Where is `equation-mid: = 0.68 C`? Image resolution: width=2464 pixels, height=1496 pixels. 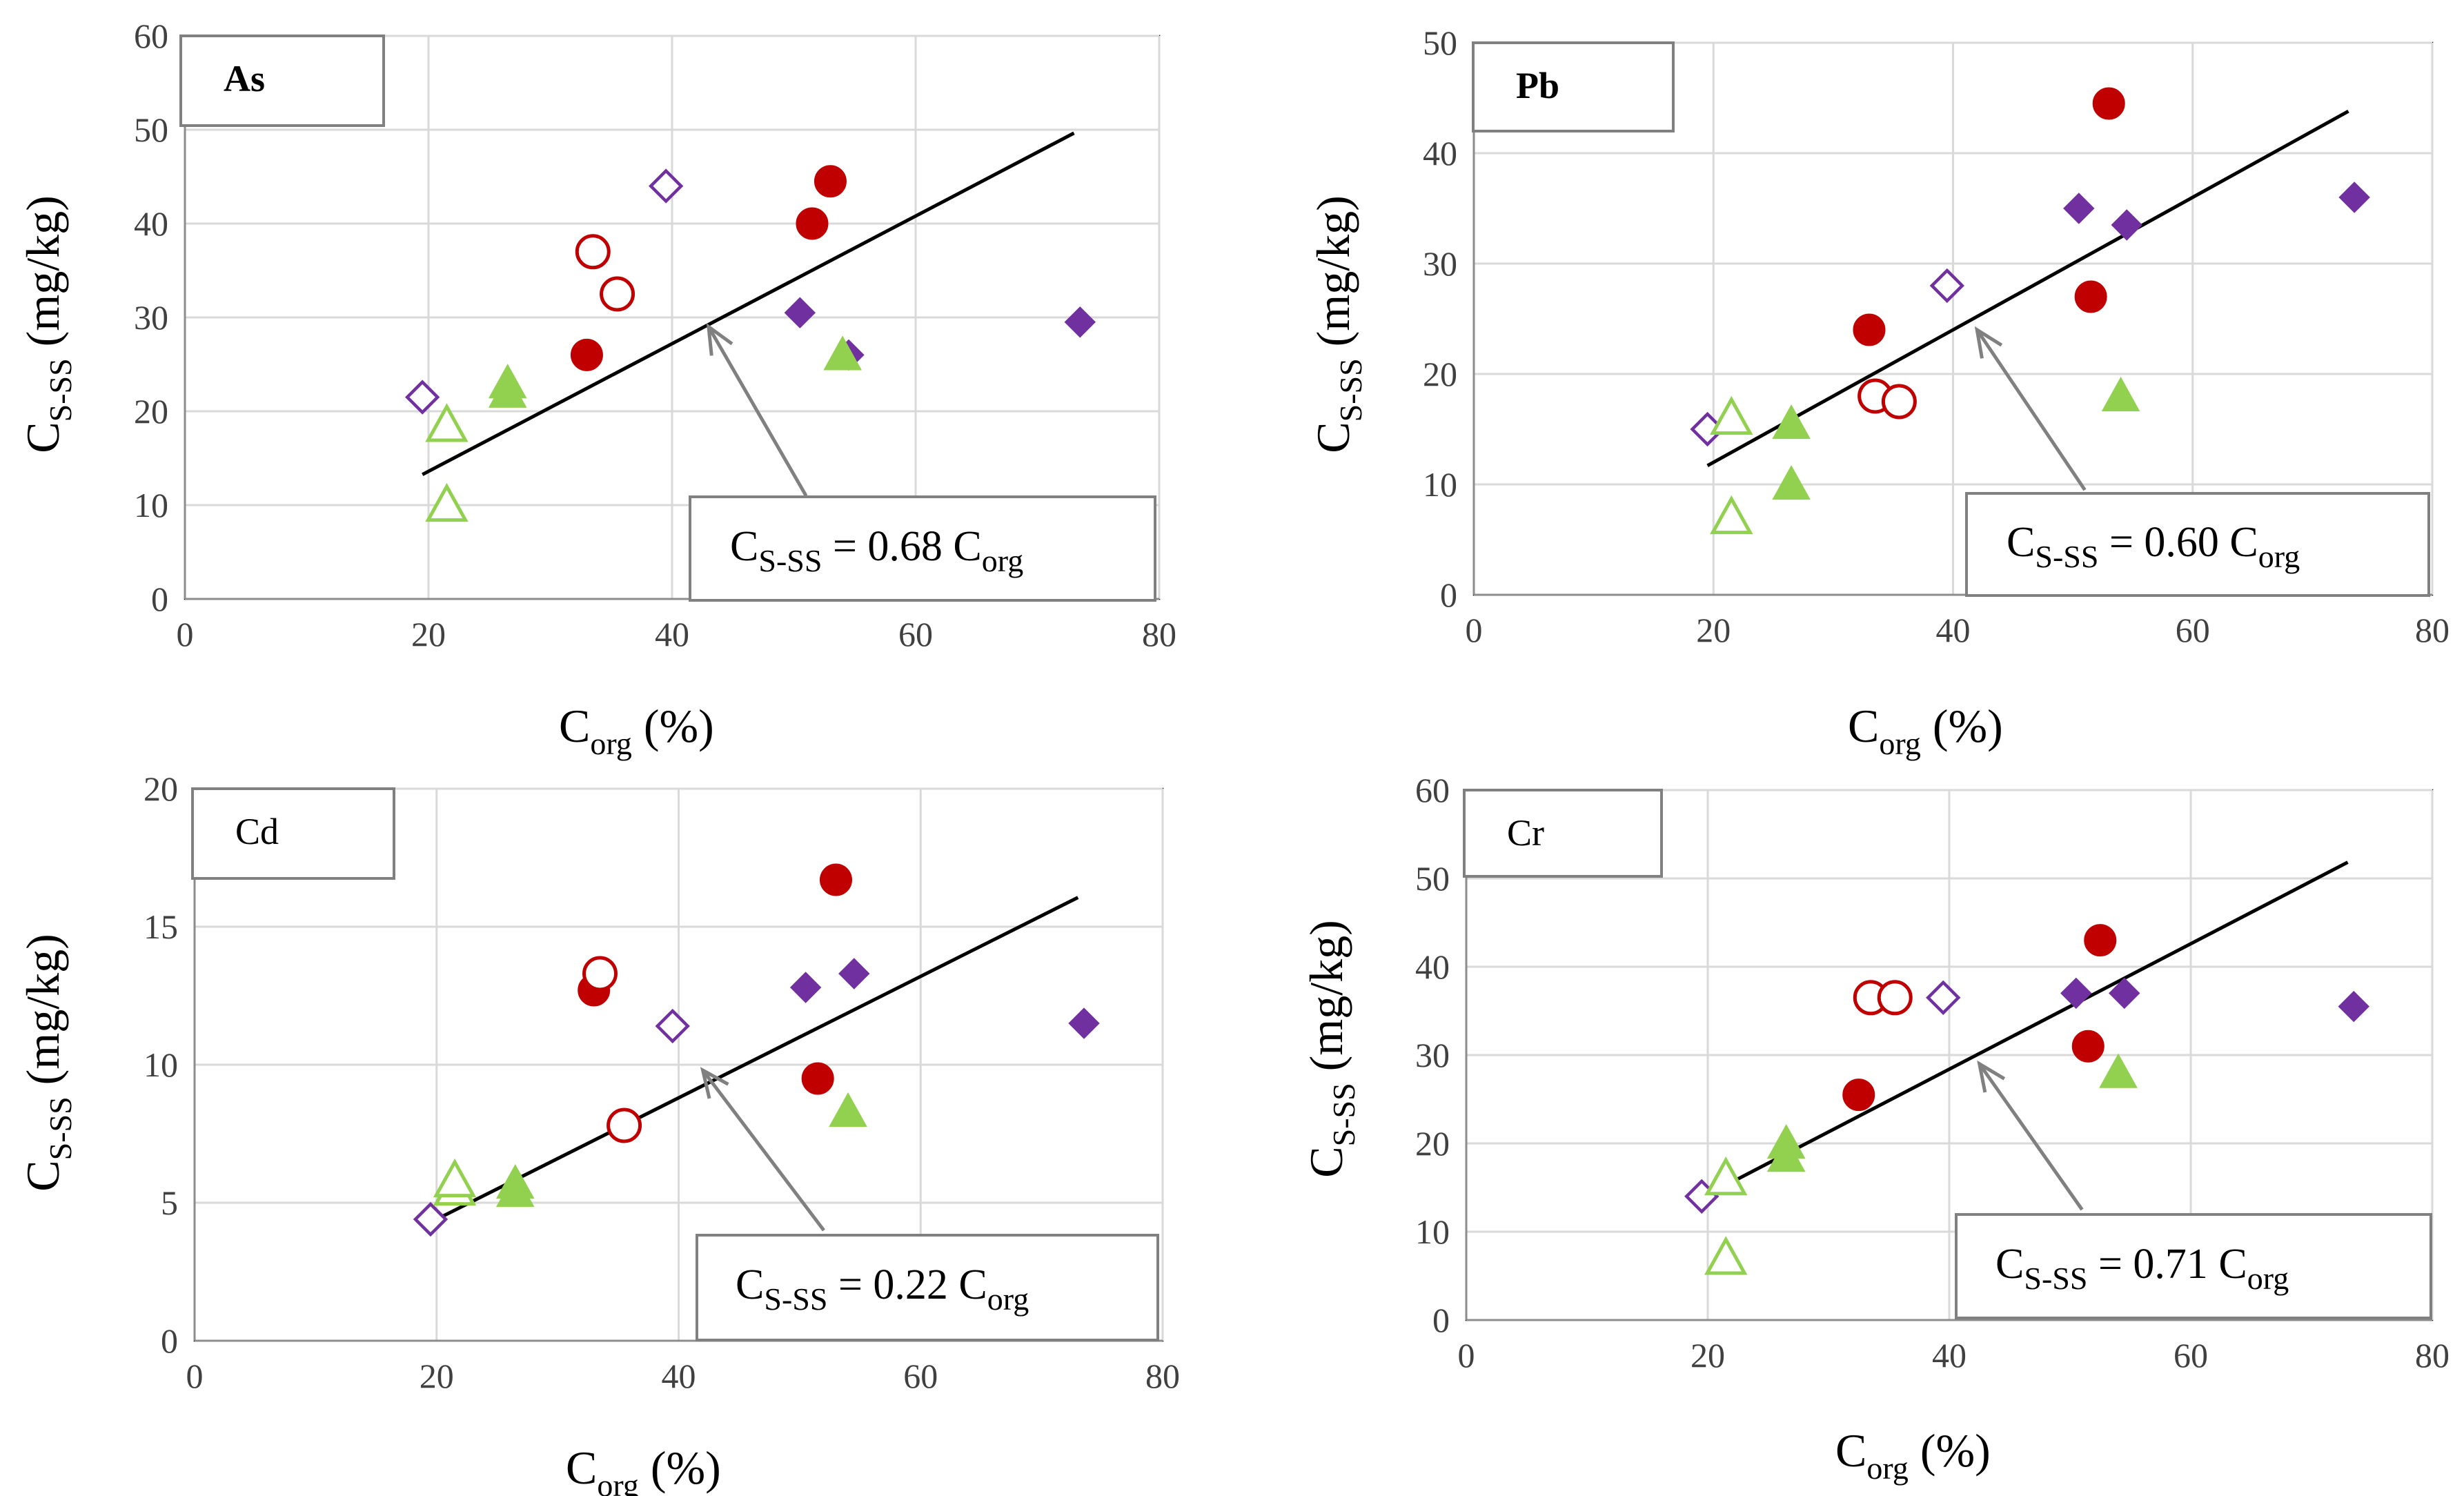
equation-mid: = 0.68 C is located at coordinates (902, 546).